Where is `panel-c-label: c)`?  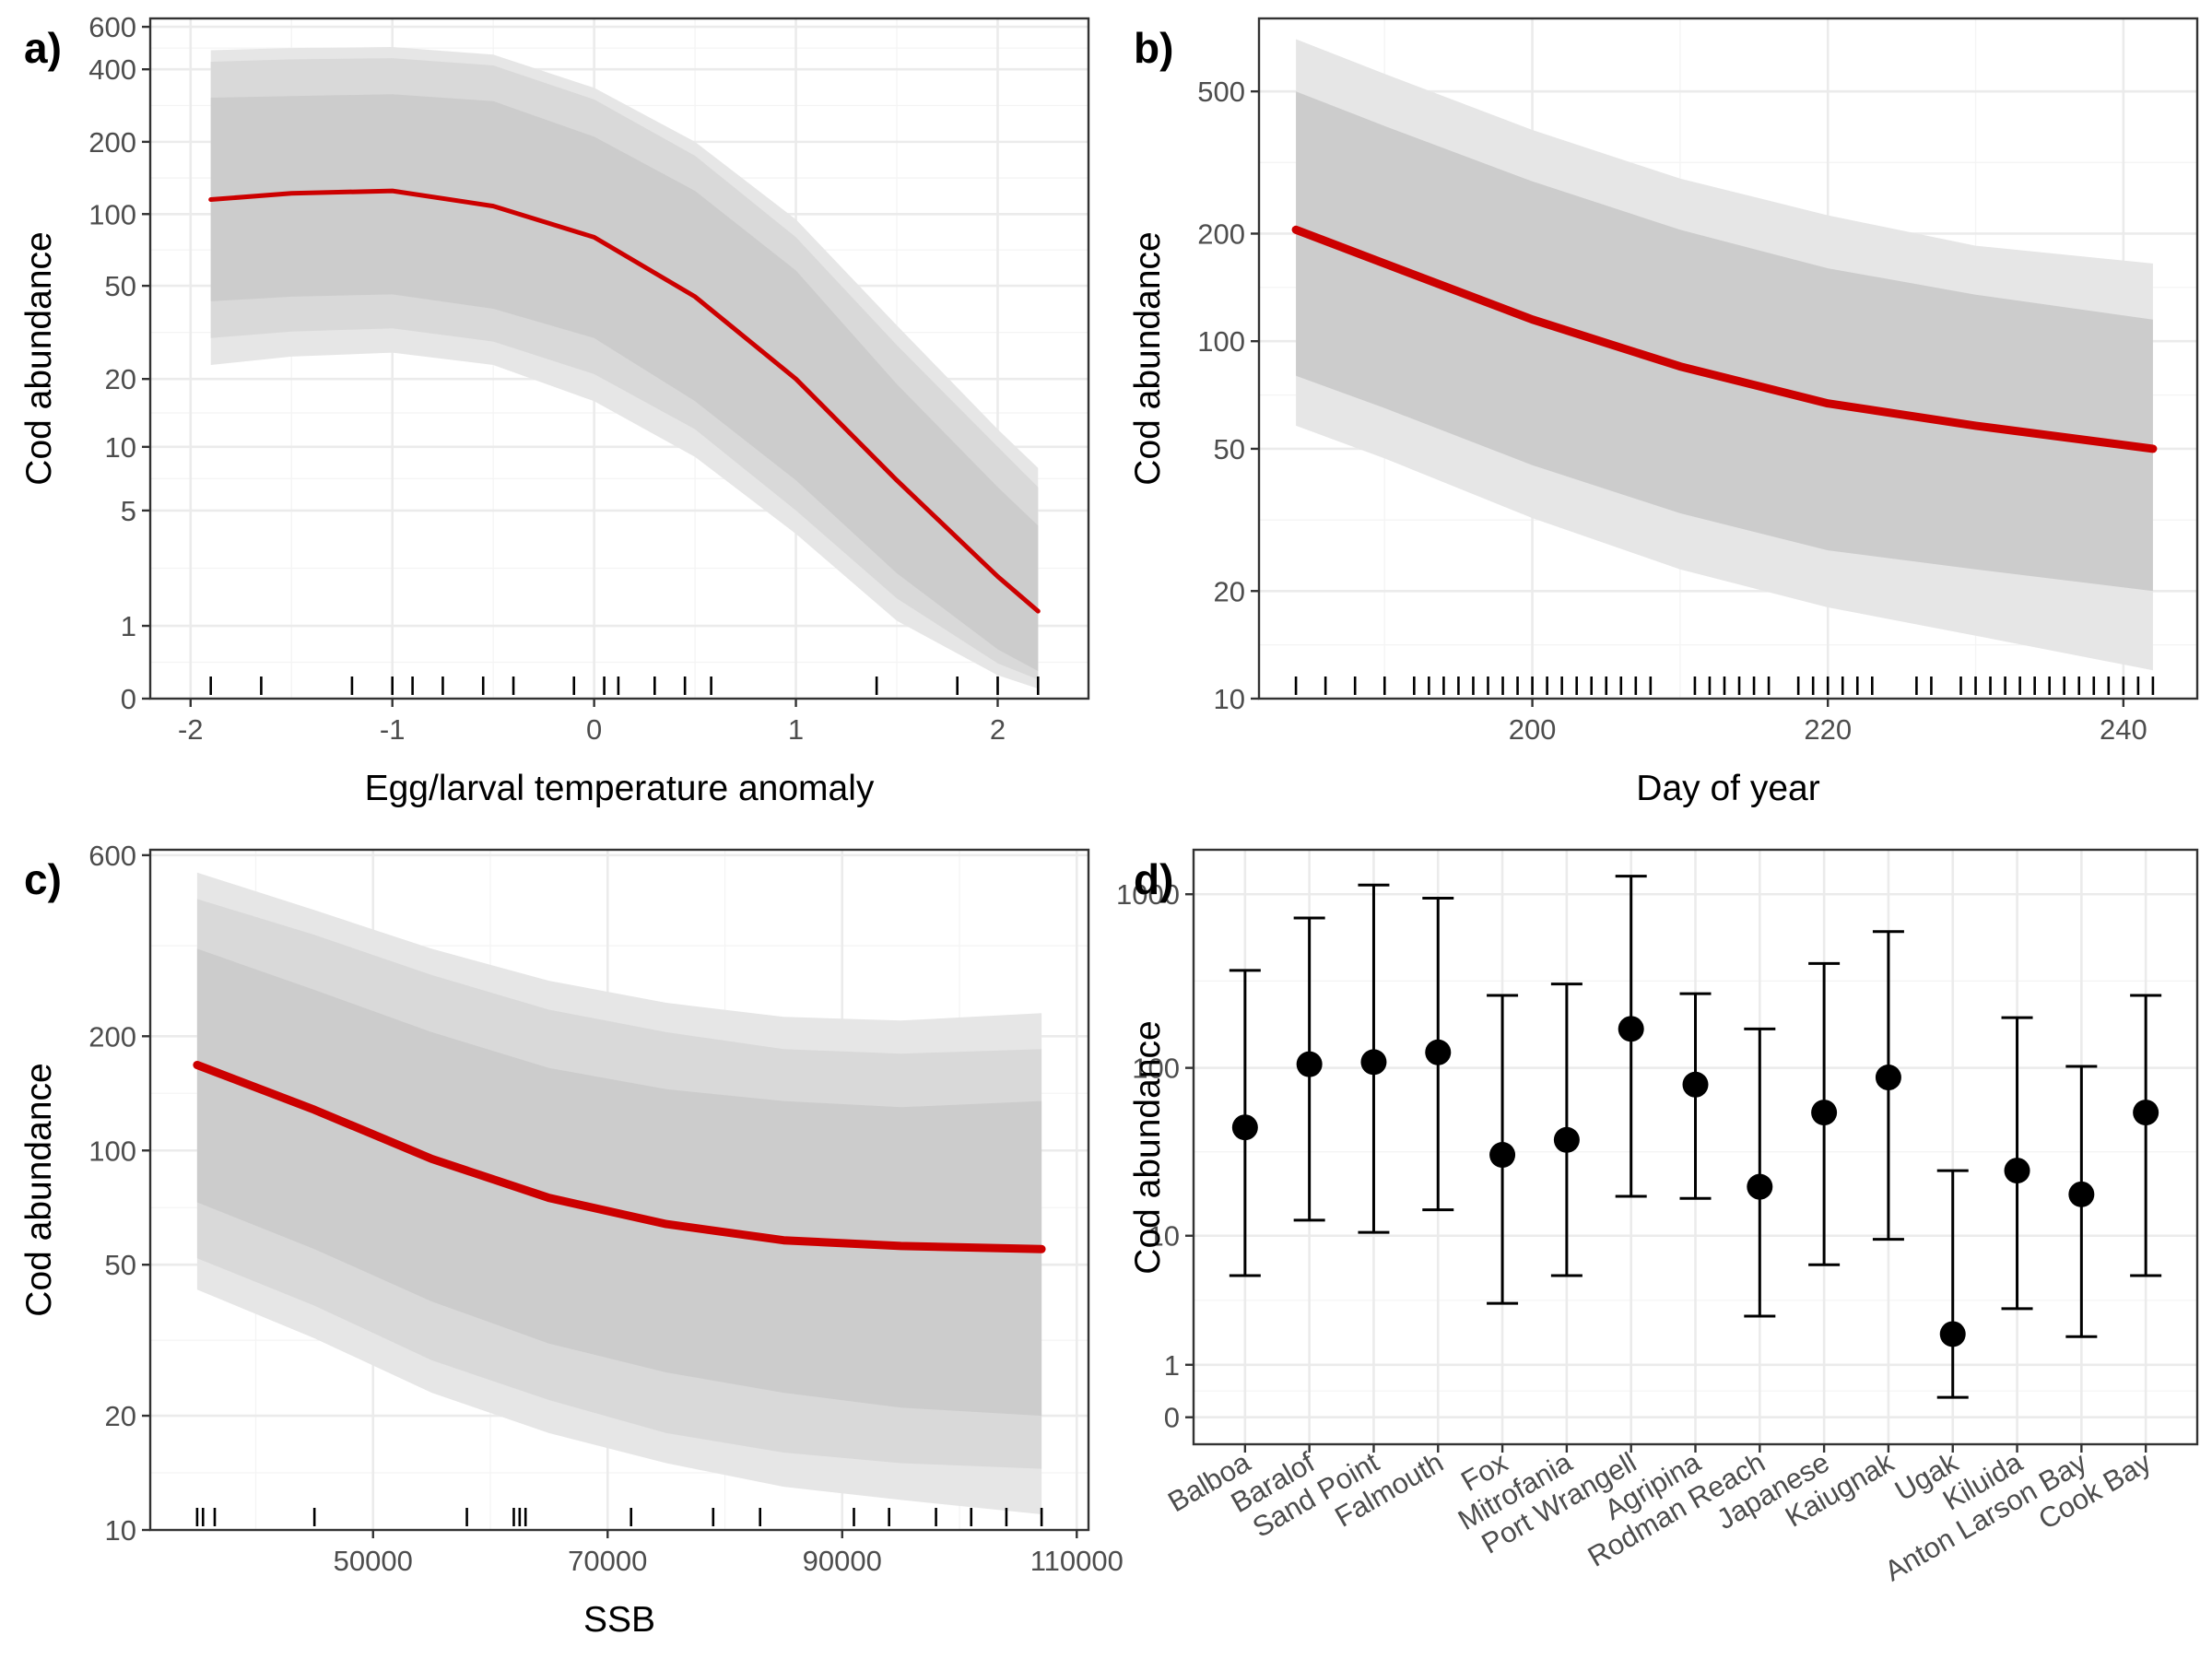 panel-c-label: c) is located at coordinates (43, 879).